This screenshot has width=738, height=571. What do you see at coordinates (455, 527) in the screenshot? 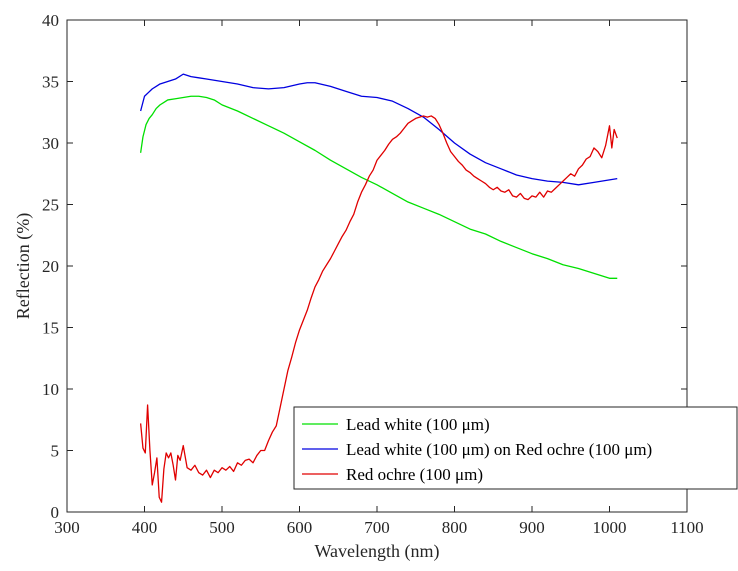
I see `x-tick-label: 800` at bounding box center [455, 527].